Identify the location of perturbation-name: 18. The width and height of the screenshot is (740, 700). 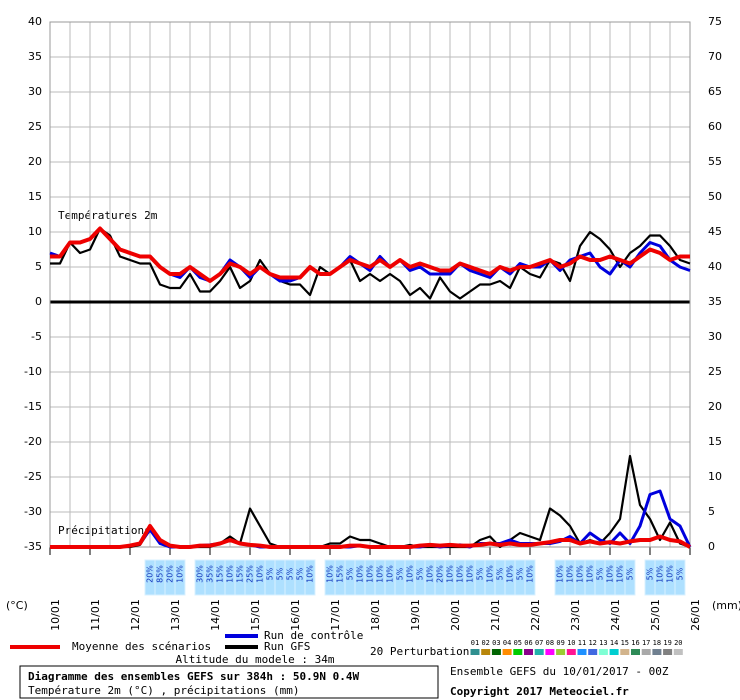
(657, 643).